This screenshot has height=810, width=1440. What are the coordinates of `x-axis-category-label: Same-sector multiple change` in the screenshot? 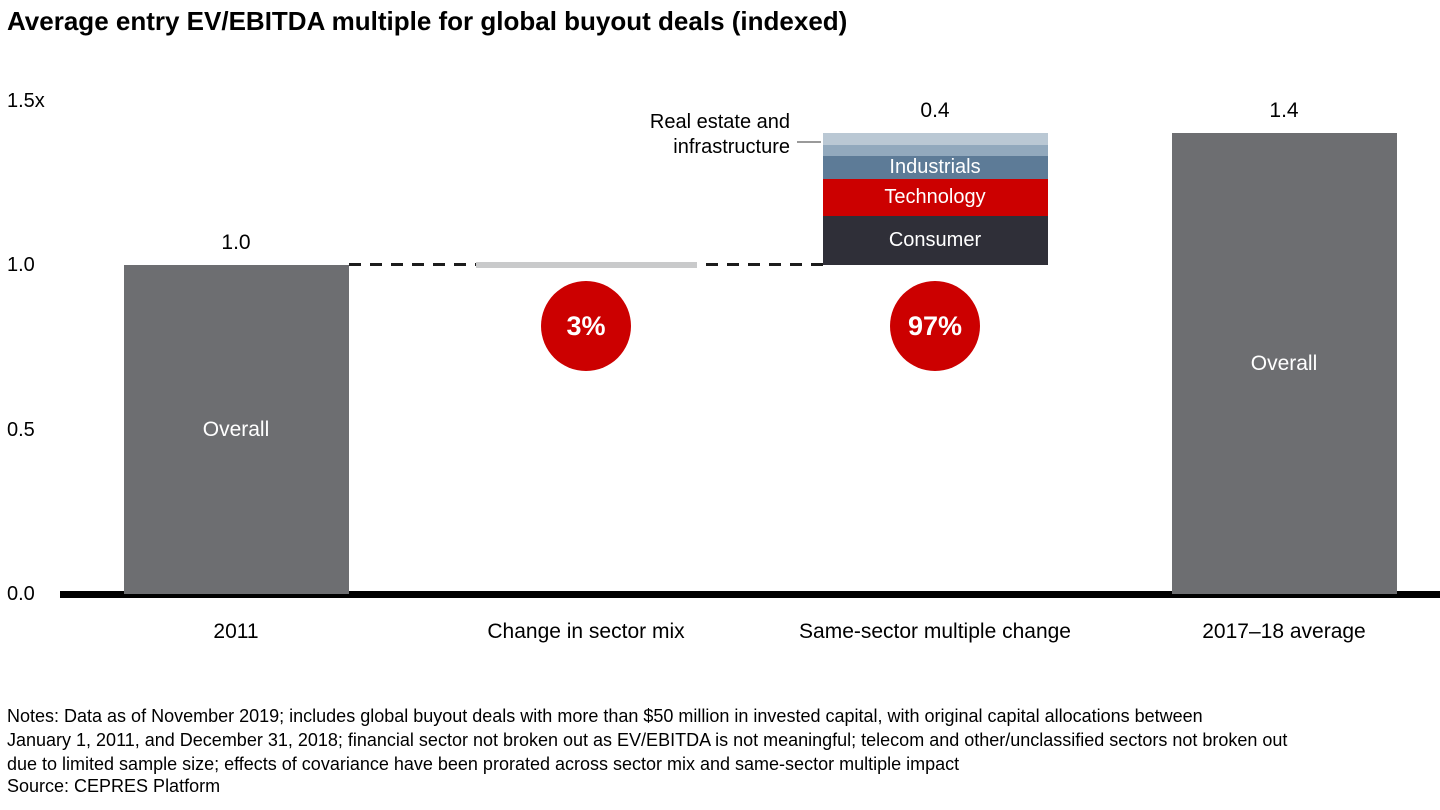 It's located at (935, 631).